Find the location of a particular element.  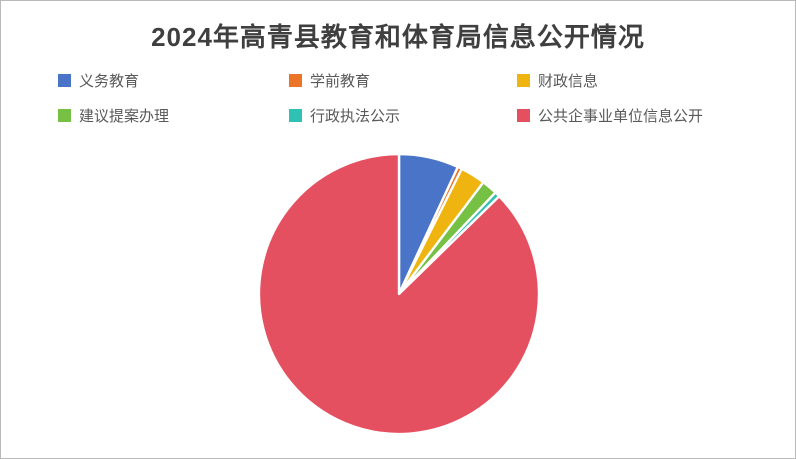

legend-item-proposal-handling: 建议提案办理 is located at coordinates (113, 115).